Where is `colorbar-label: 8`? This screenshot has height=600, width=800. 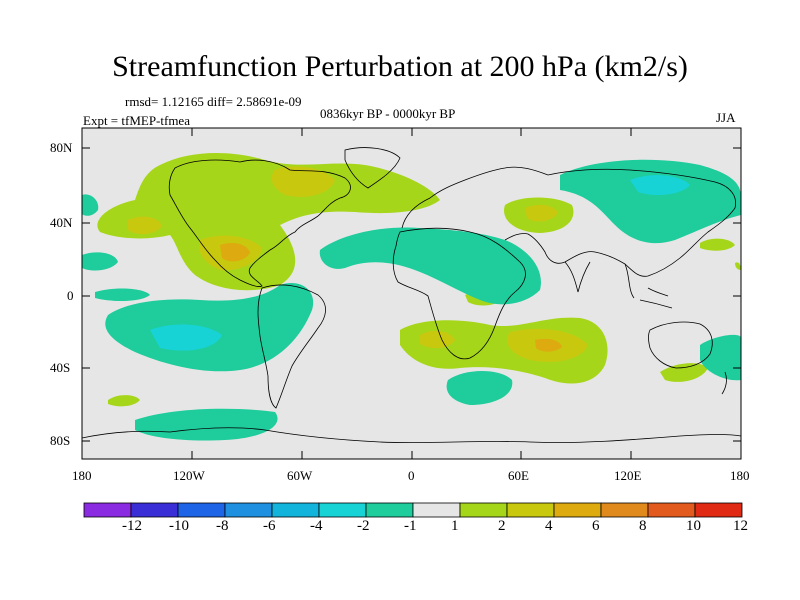
colorbar-label: 8 is located at coordinates (643, 526).